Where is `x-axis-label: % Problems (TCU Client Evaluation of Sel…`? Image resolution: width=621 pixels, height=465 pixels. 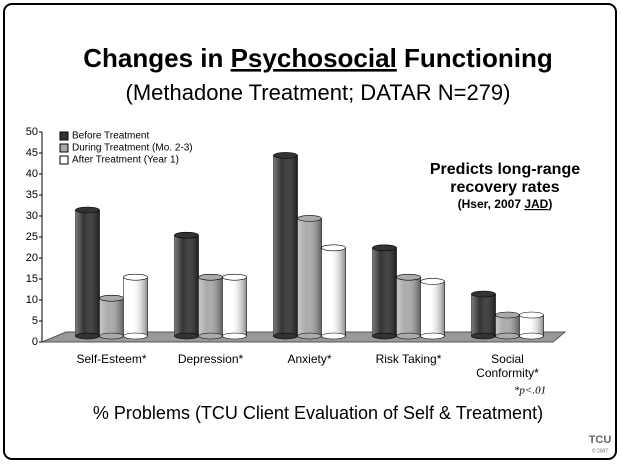
x-axis-label: % Problems (TCU Client Evaluation of Sel… is located at coordinates (318, 413).